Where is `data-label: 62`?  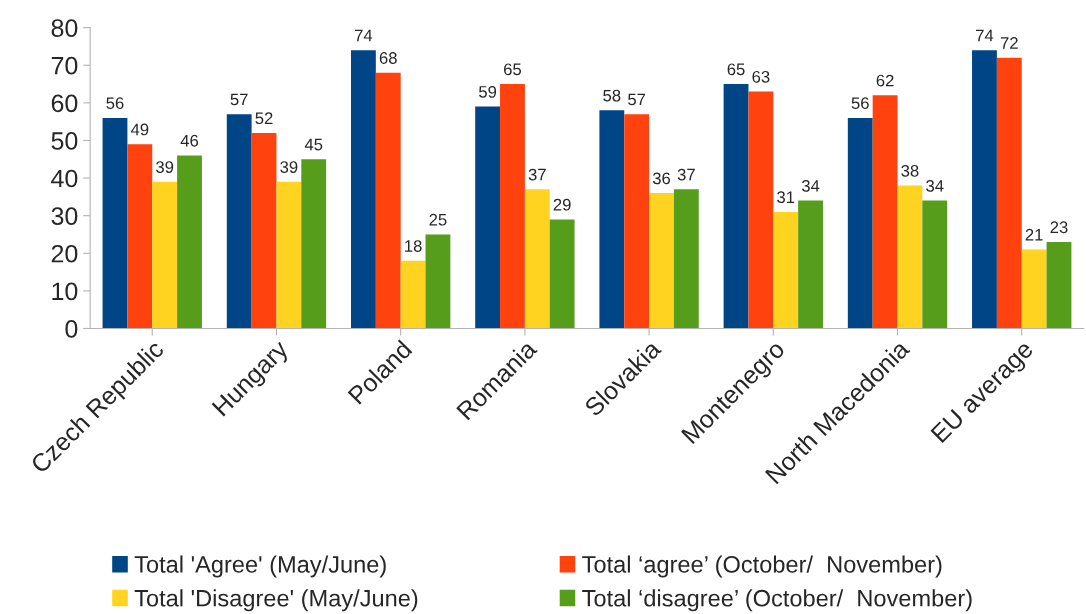 data-label: 62 is located at coordinates (885, 80).